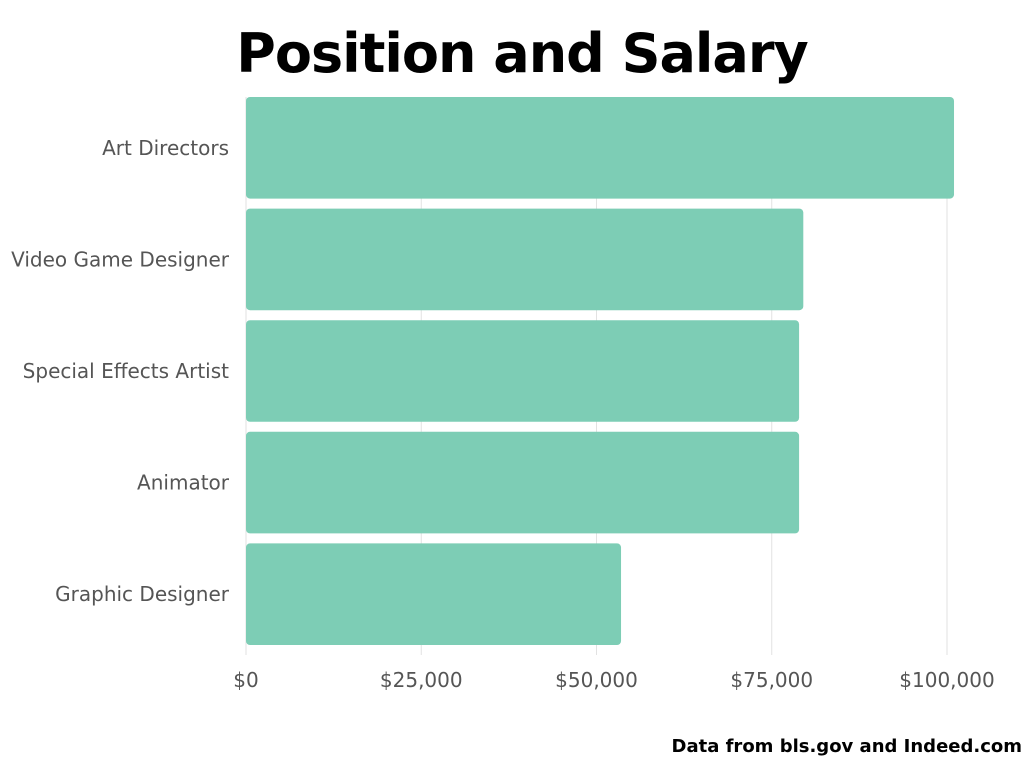 The width and height of the screenshot is (1024, 768). I want to click on x-tick-label: $0, so click(245, 680).